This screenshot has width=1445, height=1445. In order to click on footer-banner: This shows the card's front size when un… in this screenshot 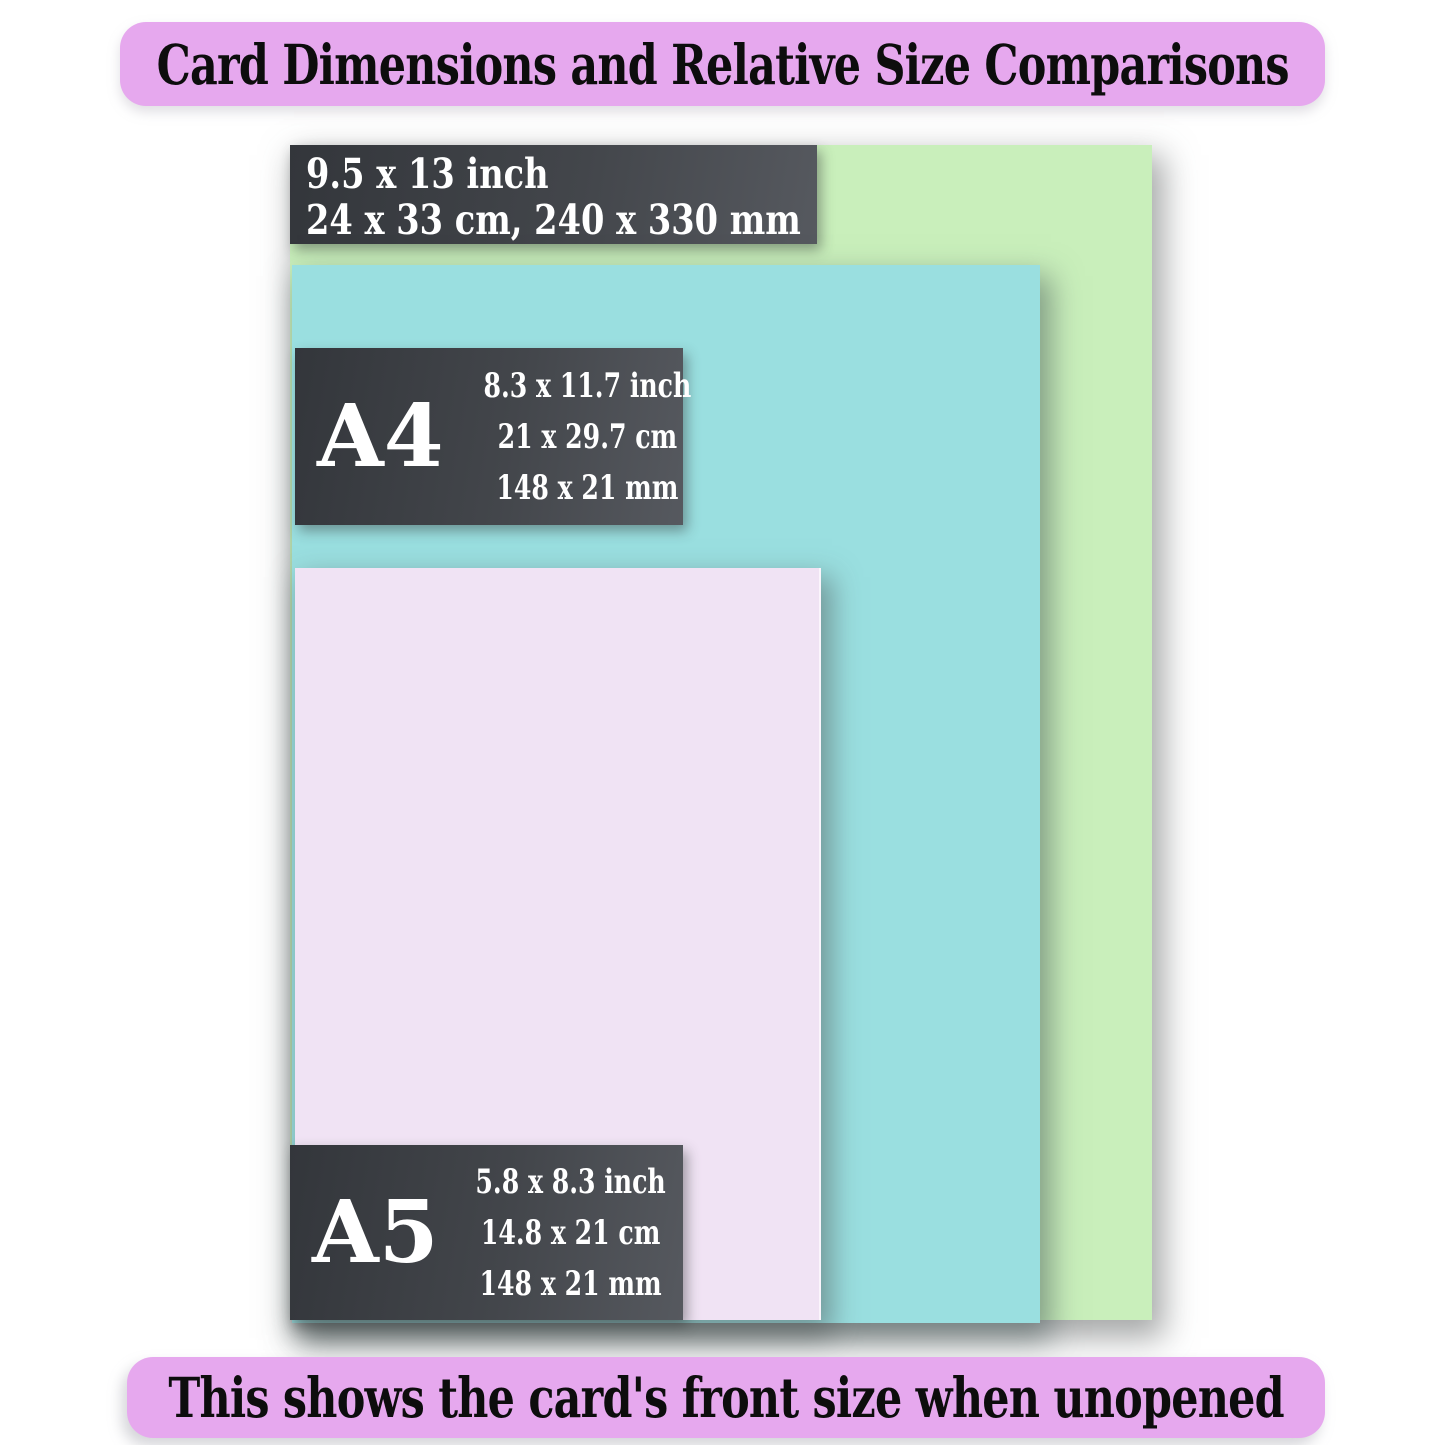, I will do `click(726, 1397)`.